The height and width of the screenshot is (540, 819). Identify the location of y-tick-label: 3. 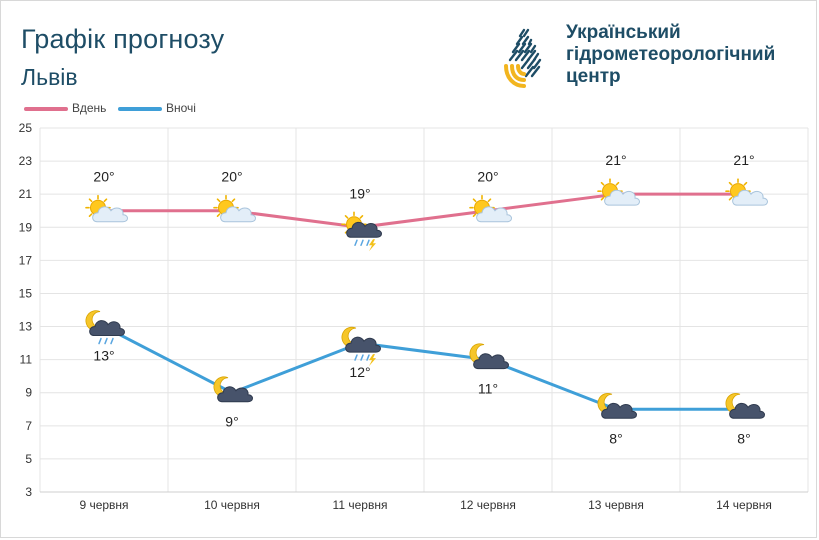
(28, 492).